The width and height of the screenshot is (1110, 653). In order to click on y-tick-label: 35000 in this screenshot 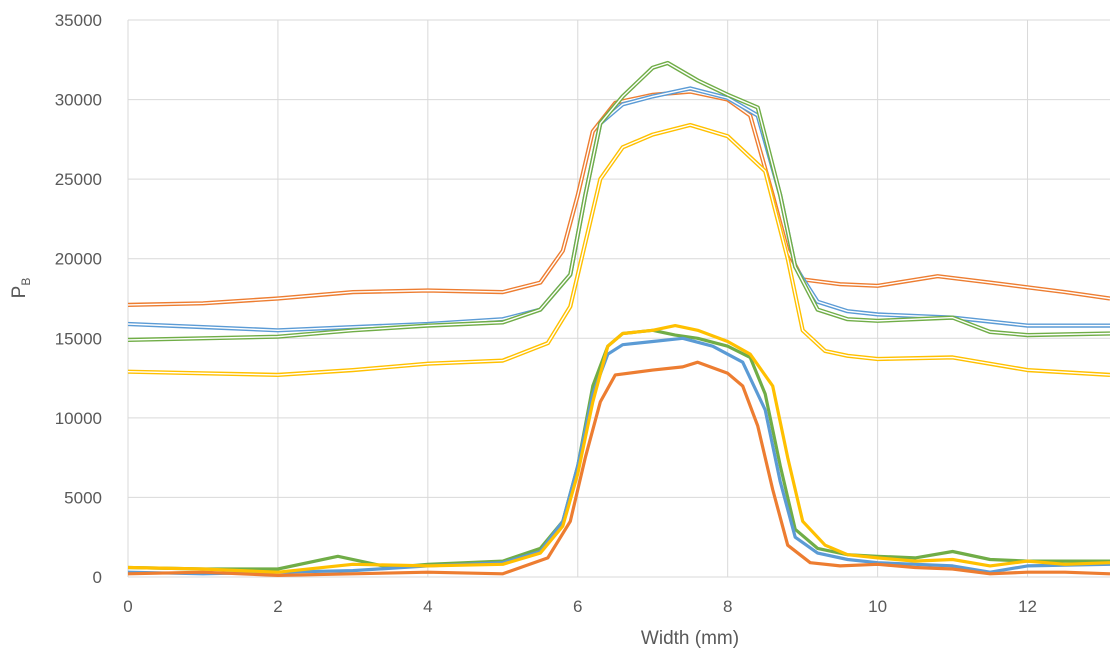, I will do `click(78, 20)`.